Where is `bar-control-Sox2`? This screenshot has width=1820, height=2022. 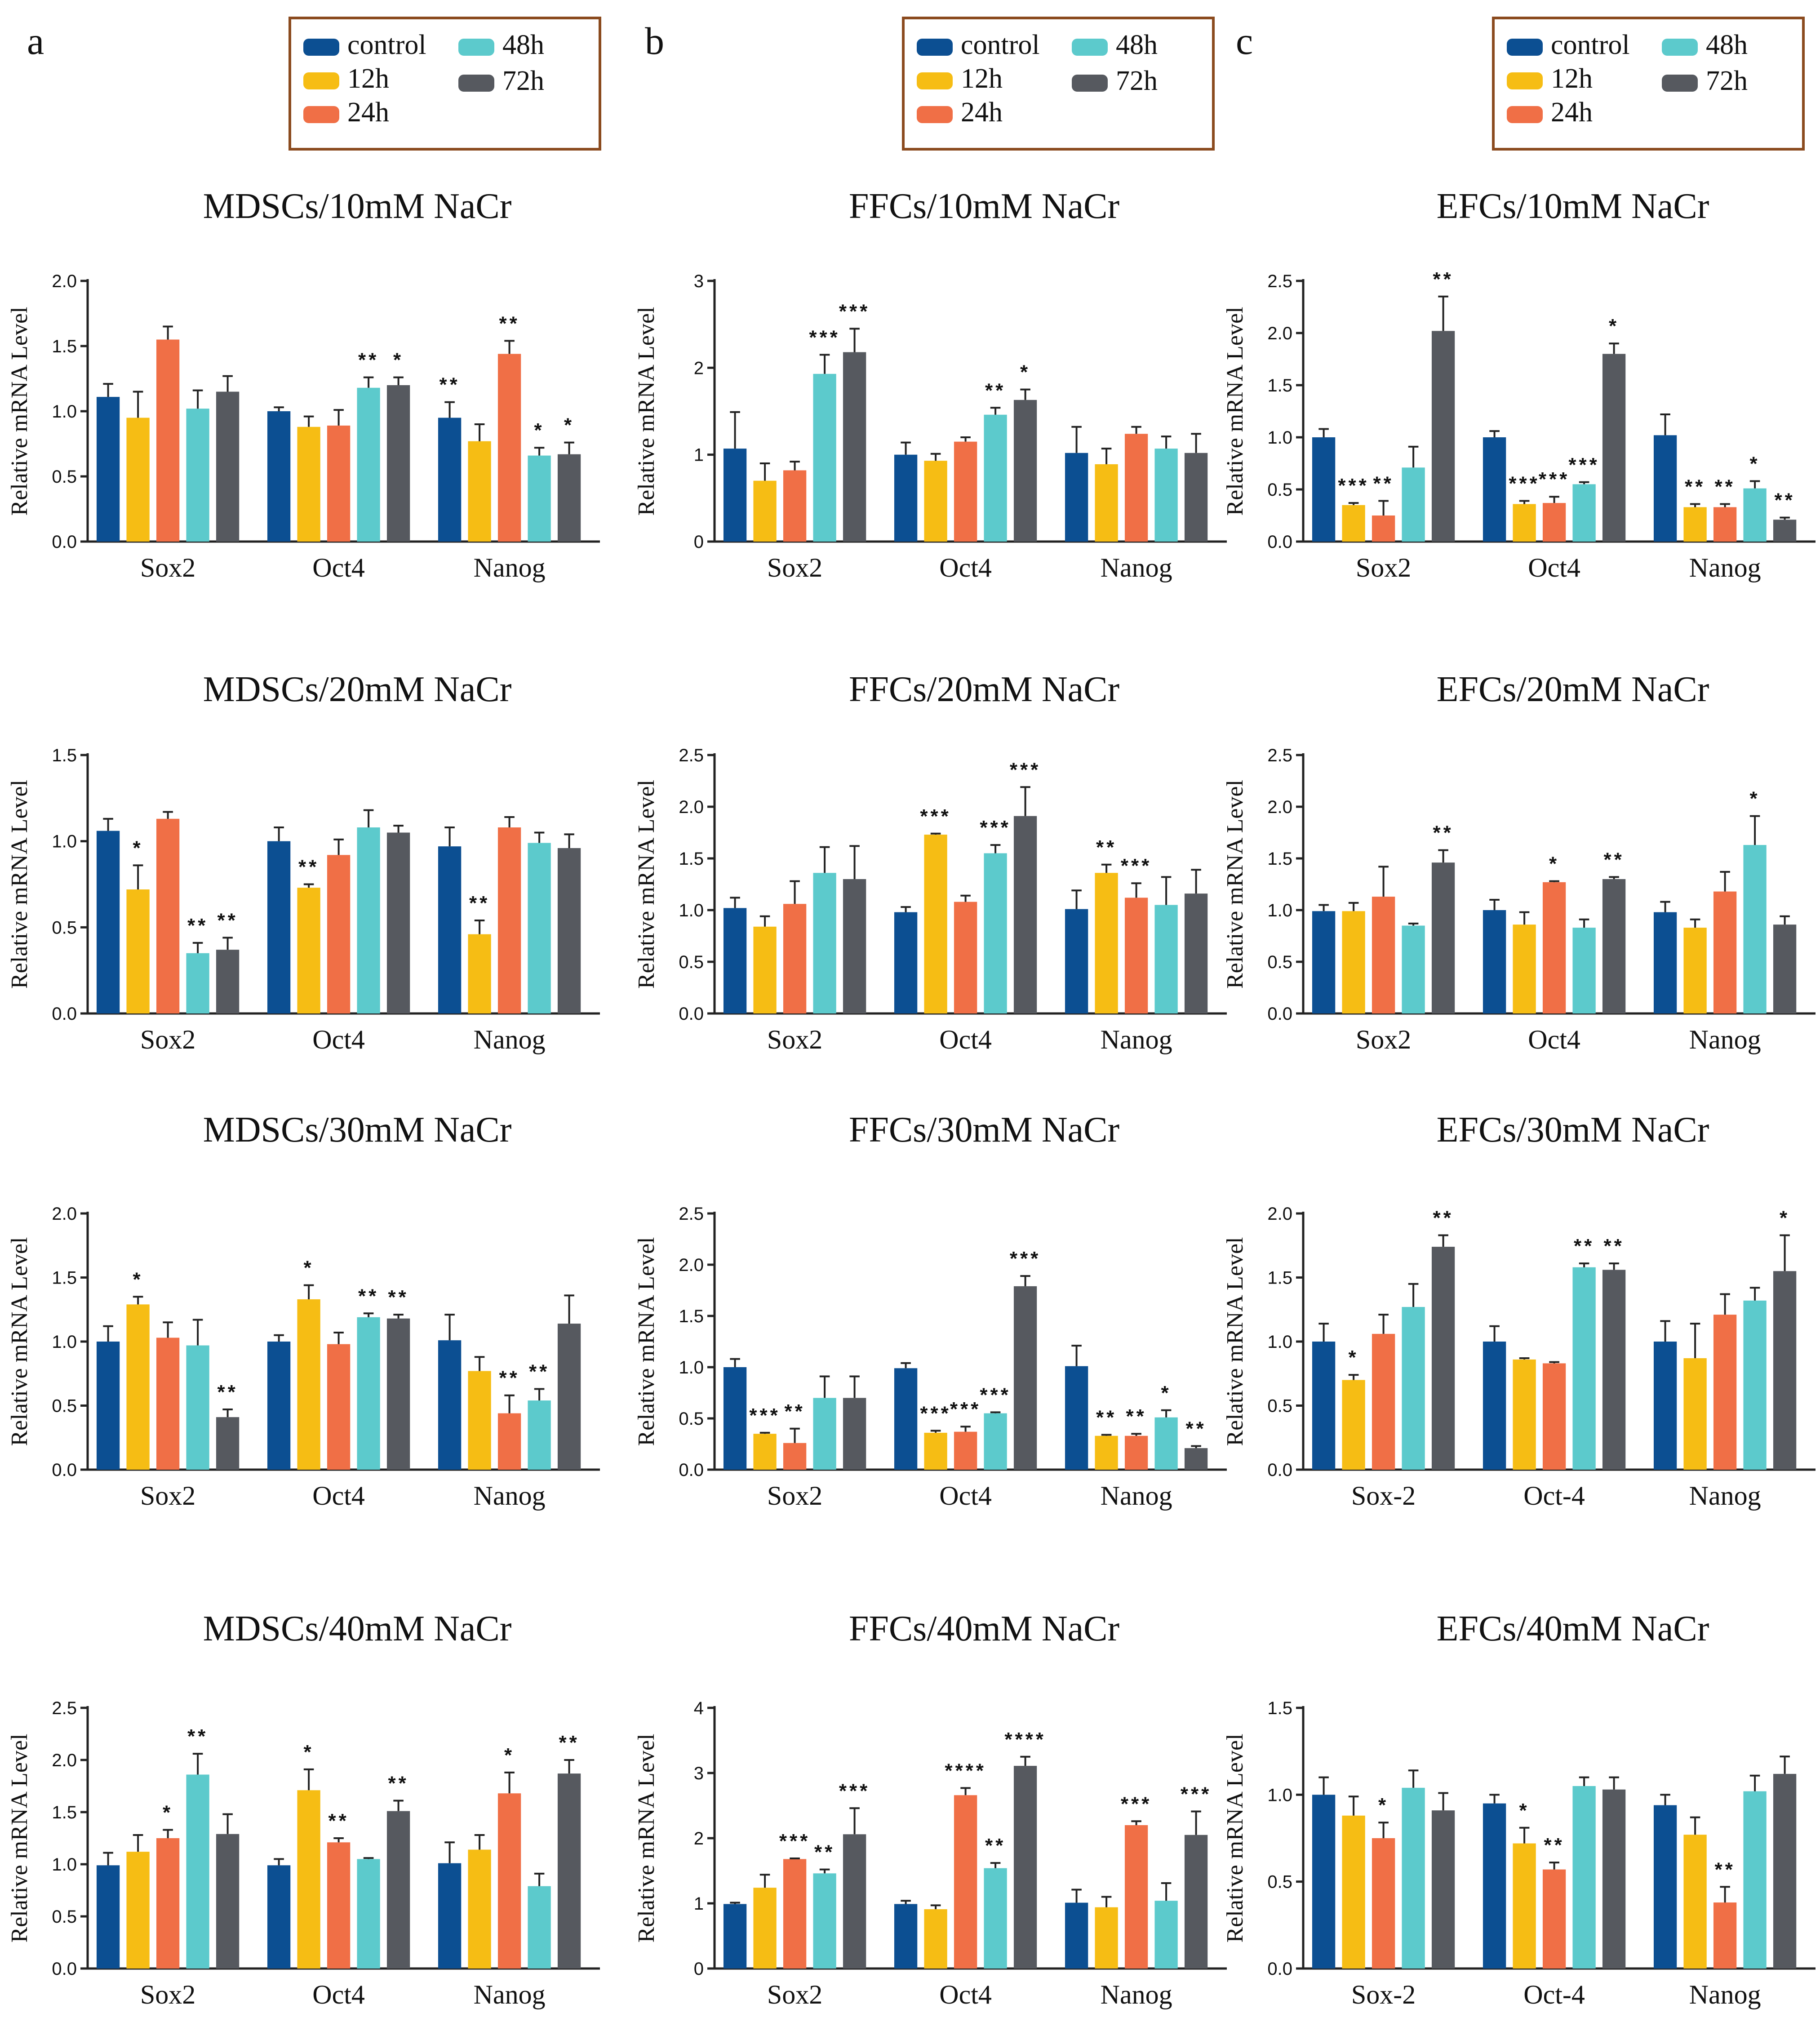
bar-control-Sox2 is located at coordinates (1324, 962).